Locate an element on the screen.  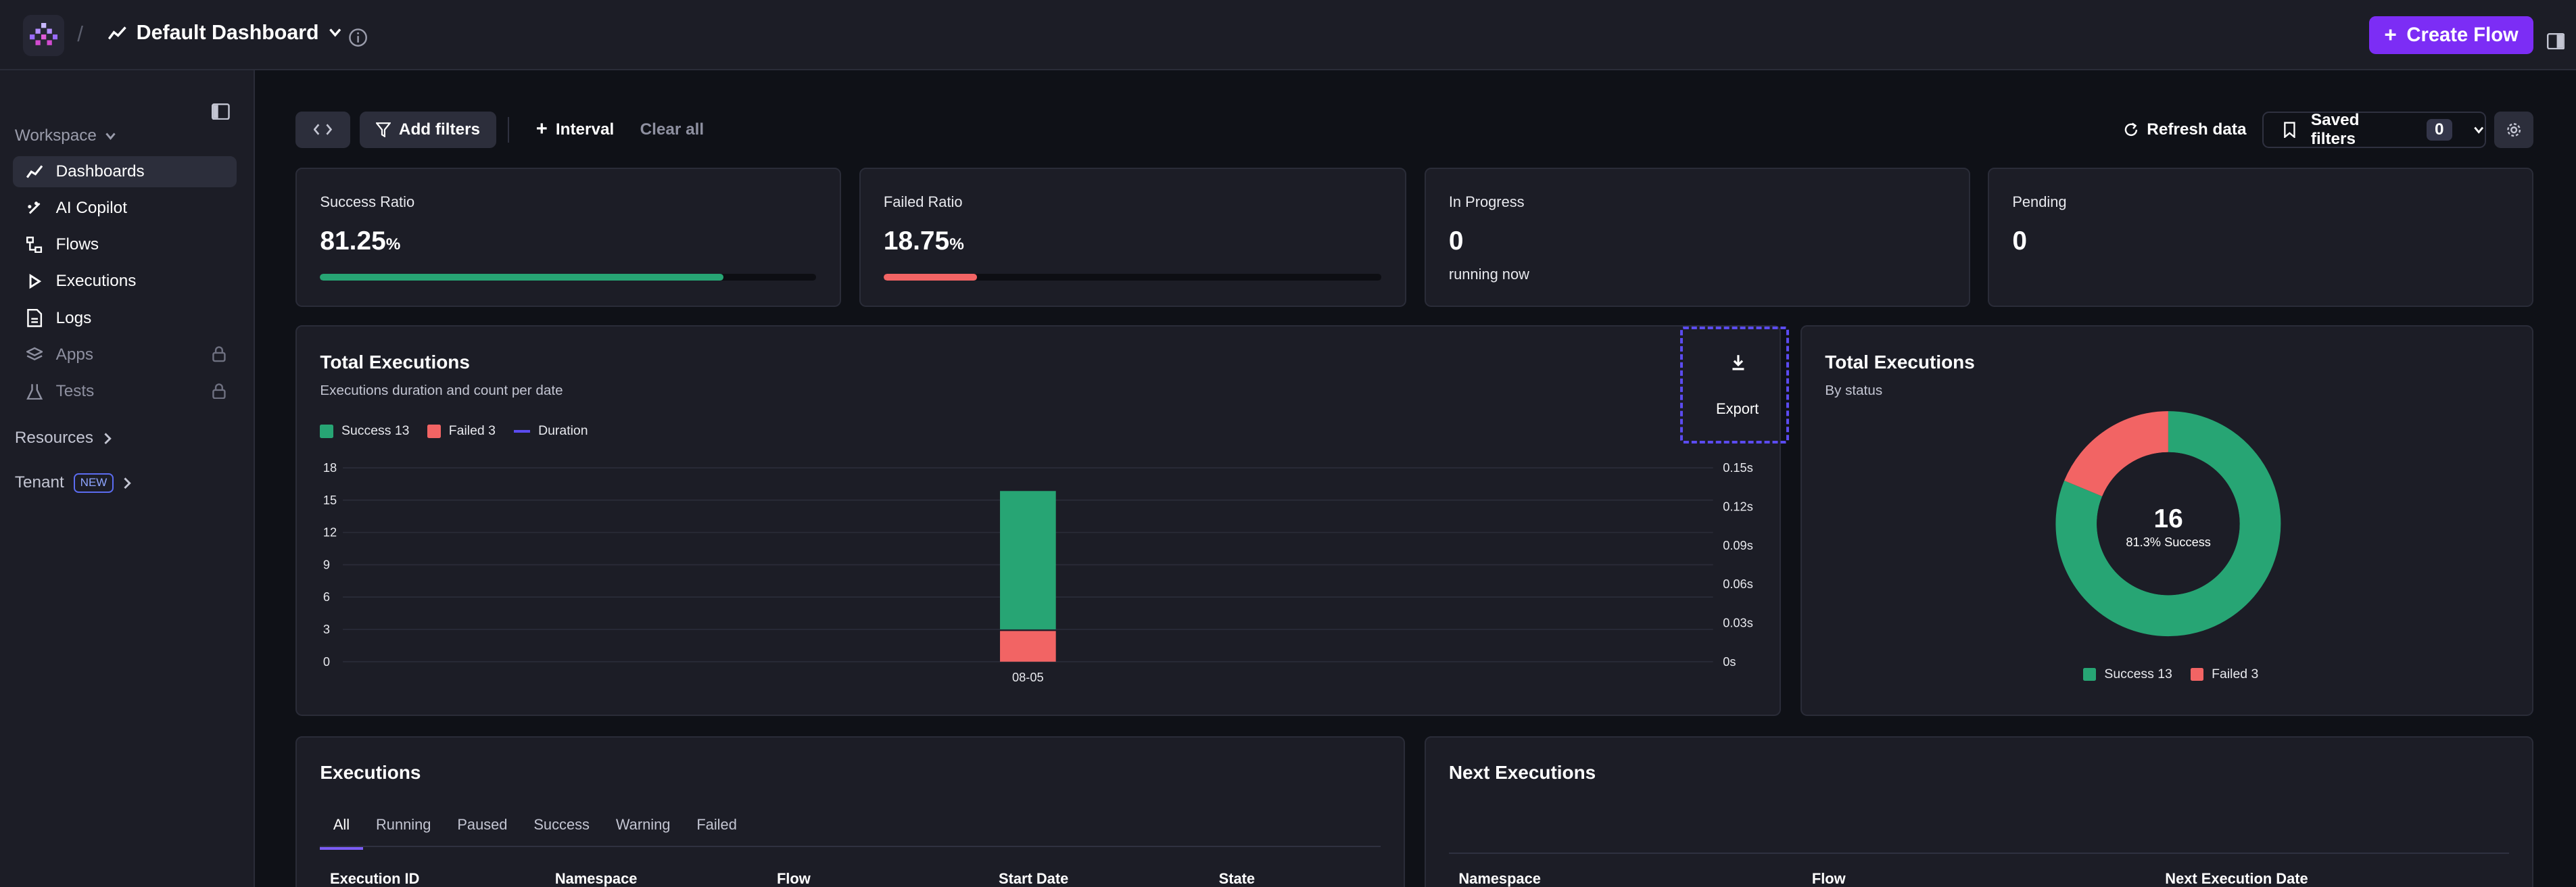
sidebar-collapse-icon is located at coordinates (221, 111).